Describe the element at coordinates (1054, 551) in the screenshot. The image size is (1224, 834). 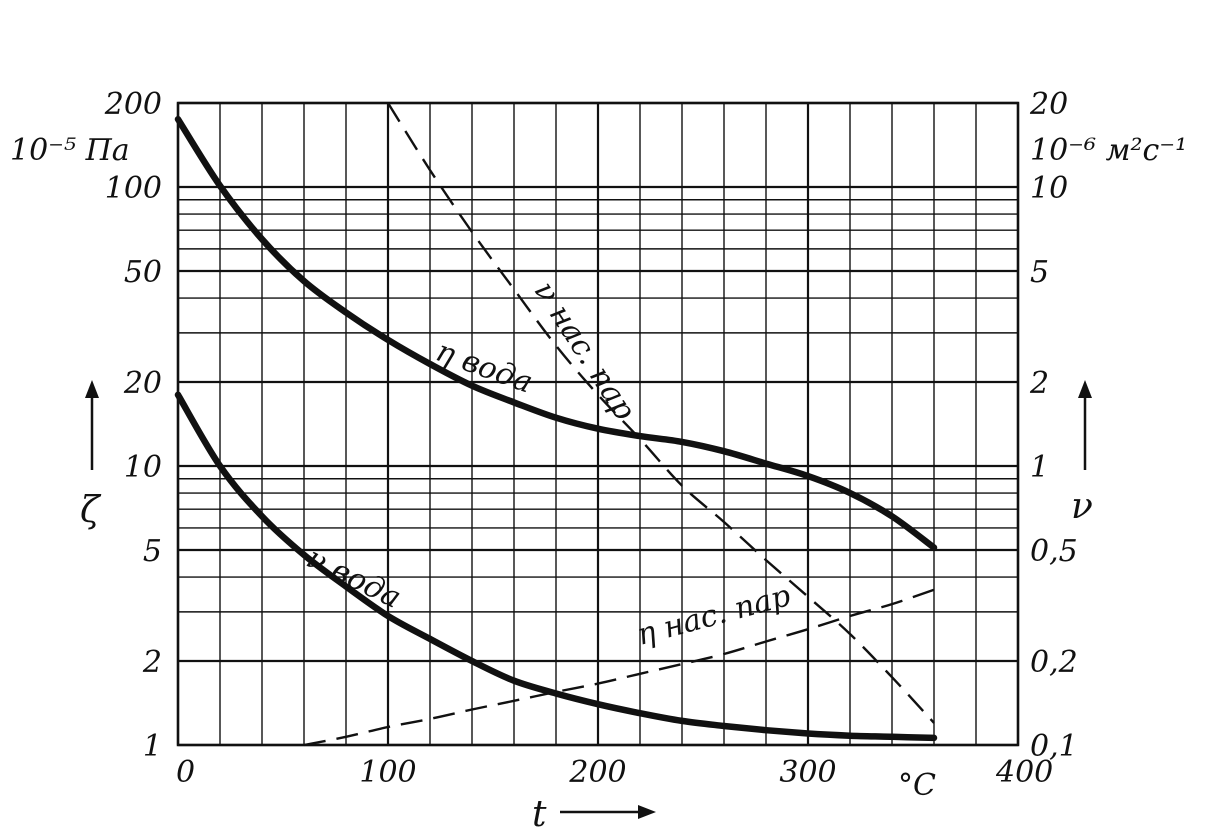
I see `right-tick-label: 0,5` at that location.